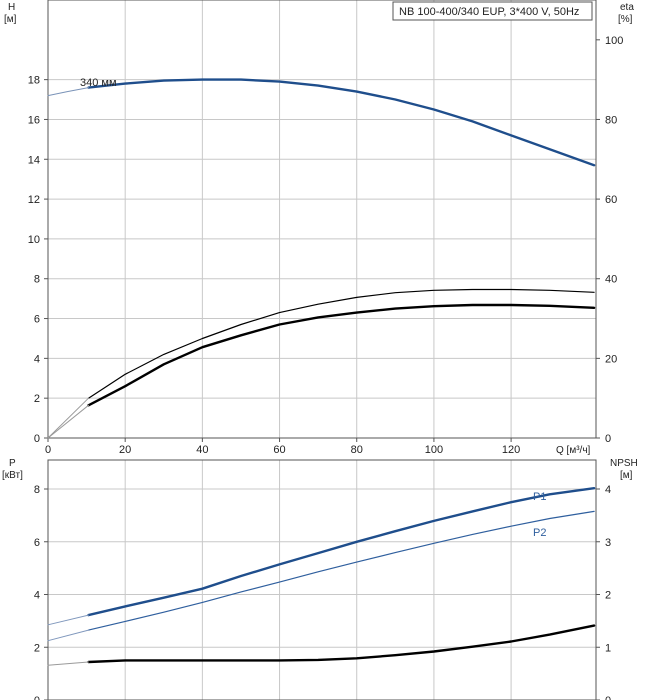 The image size is (658, 700). I want to click on p1-curve-label: P1, so click(539, 497).